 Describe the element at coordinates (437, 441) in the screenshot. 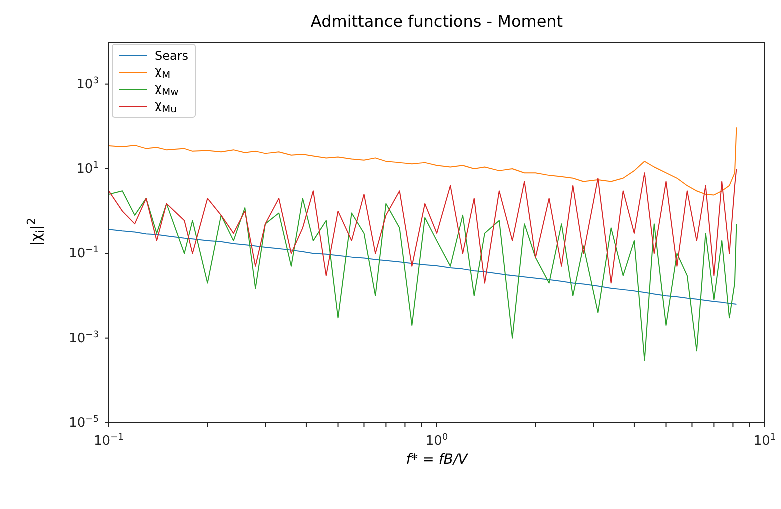

I see `x-tick-label: 10$^{0}$` at that location.